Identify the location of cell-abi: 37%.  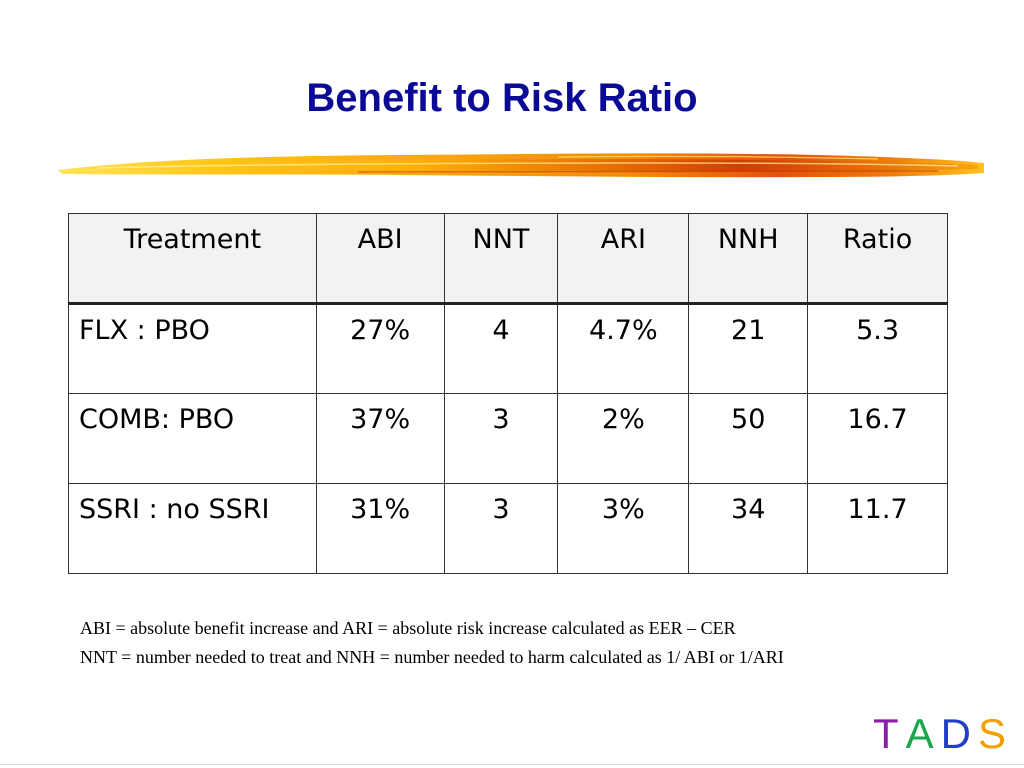
(380, 438).